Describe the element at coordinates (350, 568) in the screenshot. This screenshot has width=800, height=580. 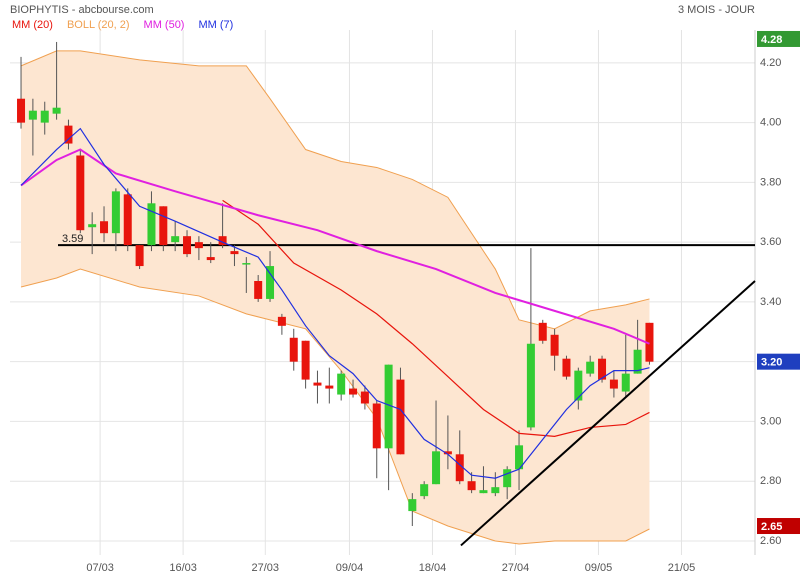
I see `x-tick-label: 09/04` at that location.